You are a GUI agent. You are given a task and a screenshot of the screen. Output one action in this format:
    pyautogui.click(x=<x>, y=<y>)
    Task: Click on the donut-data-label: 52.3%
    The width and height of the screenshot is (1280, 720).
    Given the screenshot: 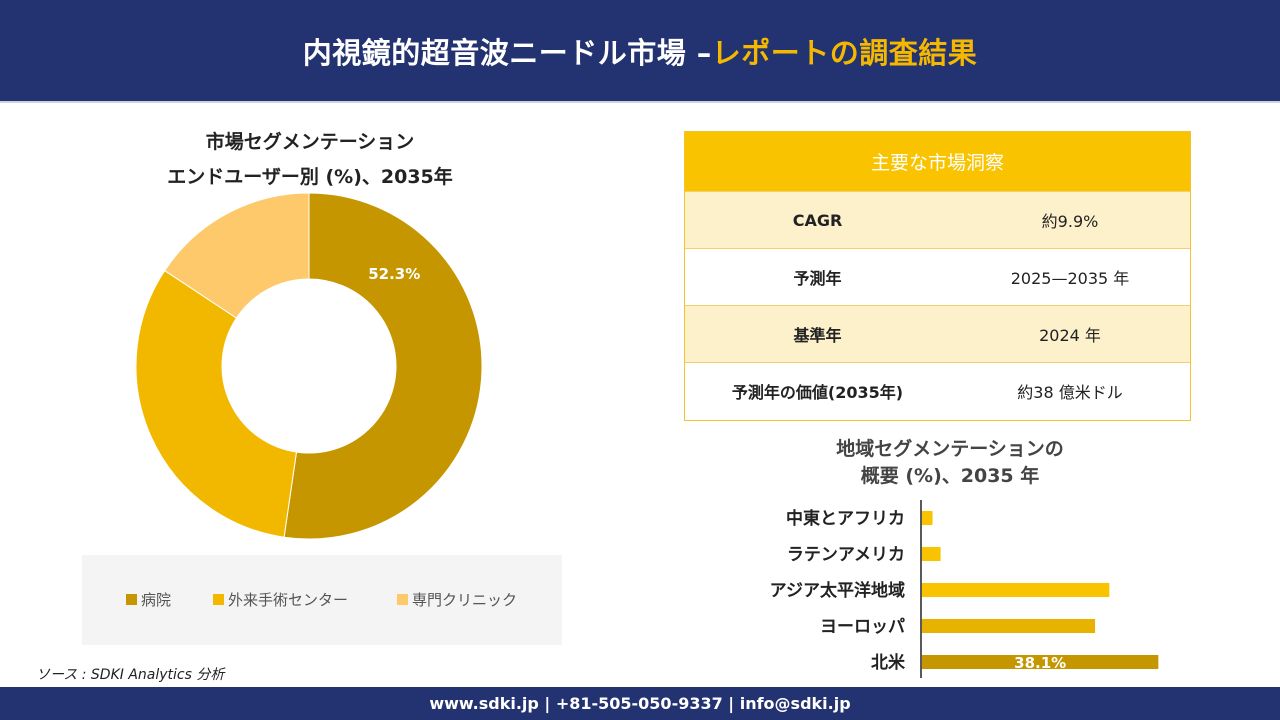 What is the action you would take?
    pyautogui.click(x=394, y=274)
    